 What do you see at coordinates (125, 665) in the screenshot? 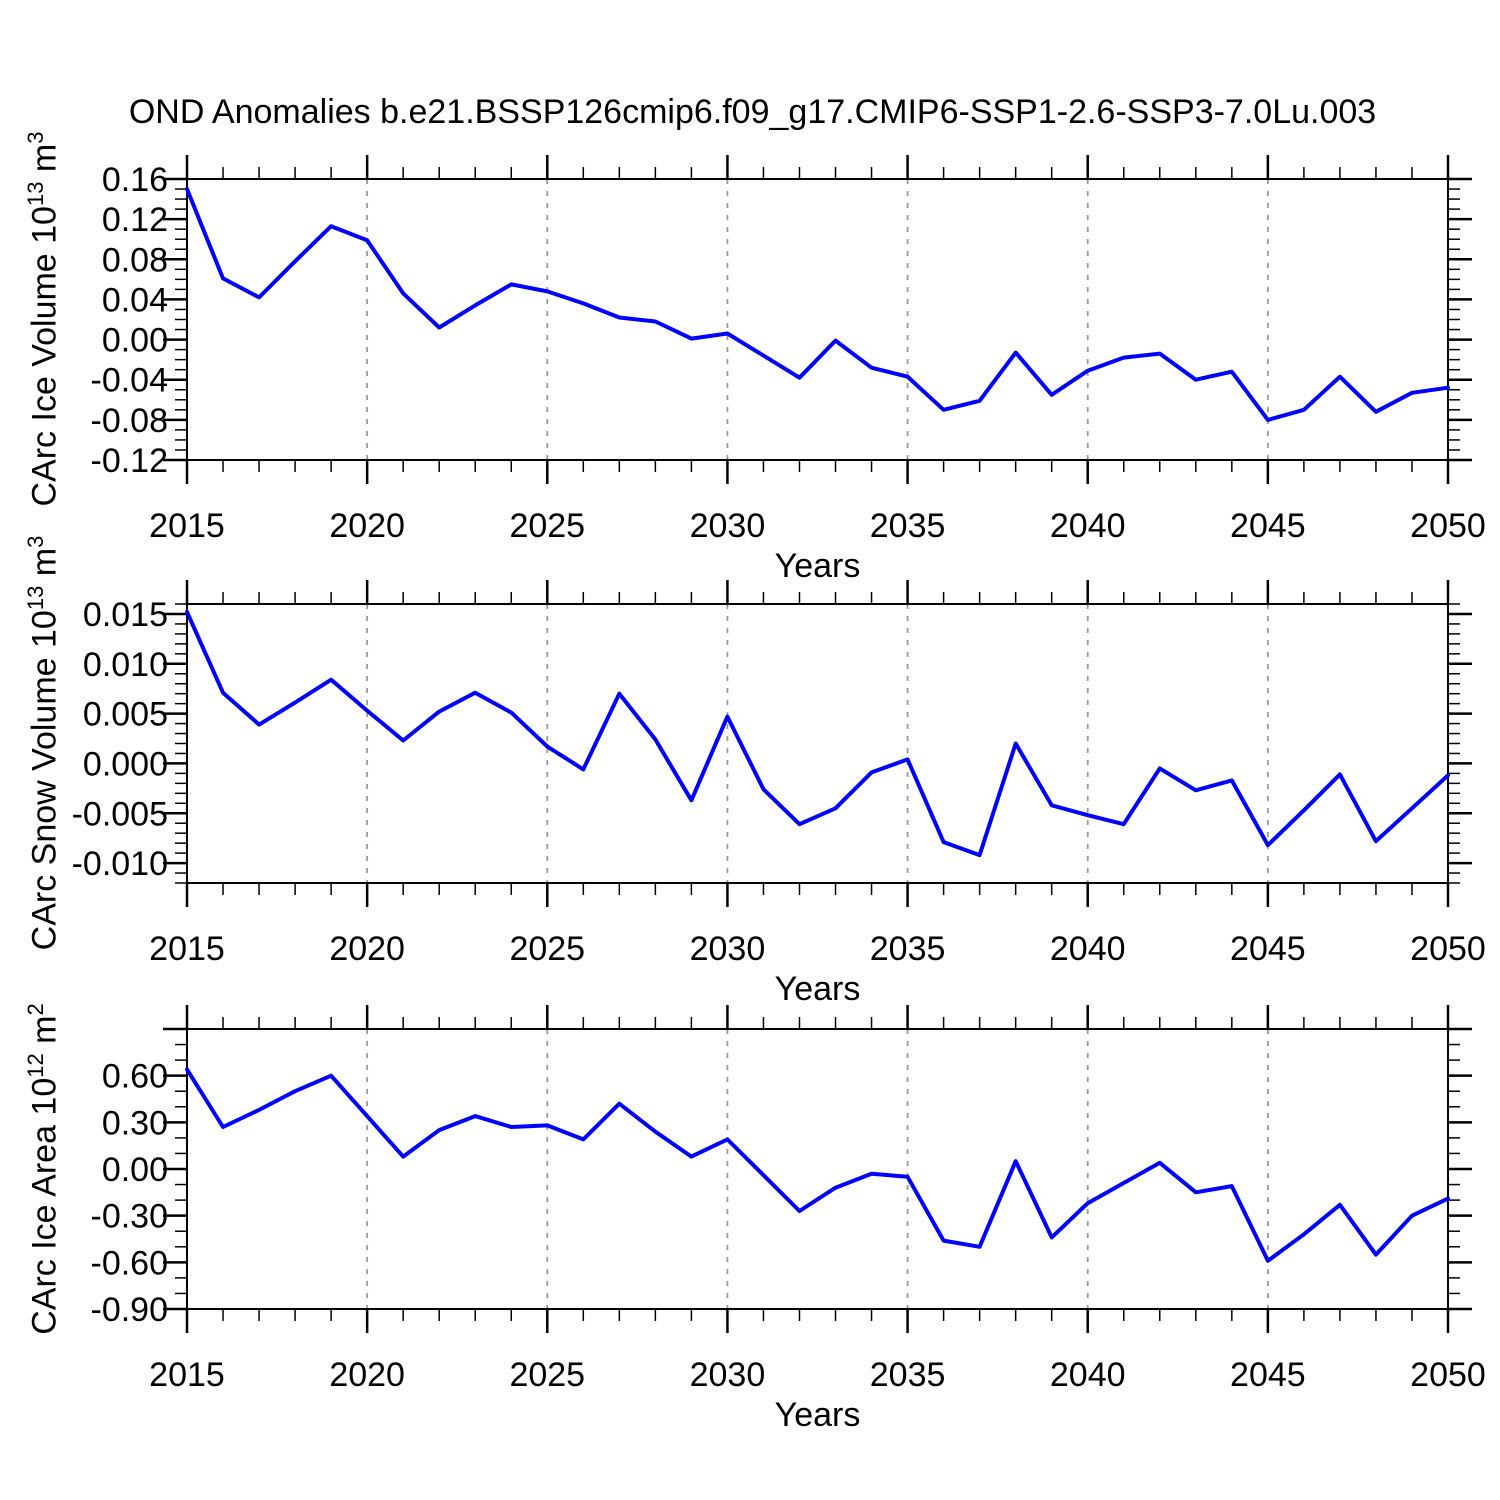
I see `y-tick-label: 0.010` at bounding box center [125, 665].